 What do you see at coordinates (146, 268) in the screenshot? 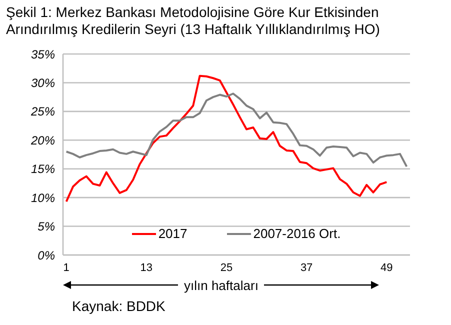
I see `x-tick-label: 13` at bounding box center [146, 268].